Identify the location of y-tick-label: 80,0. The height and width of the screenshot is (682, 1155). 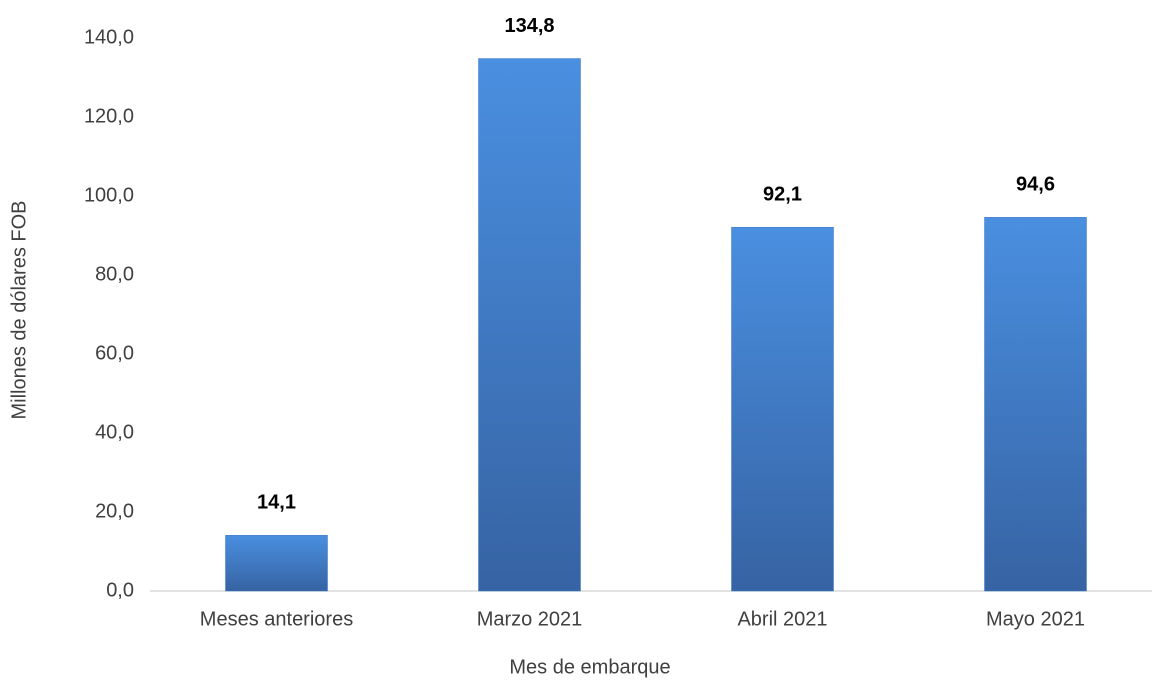
(114, 274).